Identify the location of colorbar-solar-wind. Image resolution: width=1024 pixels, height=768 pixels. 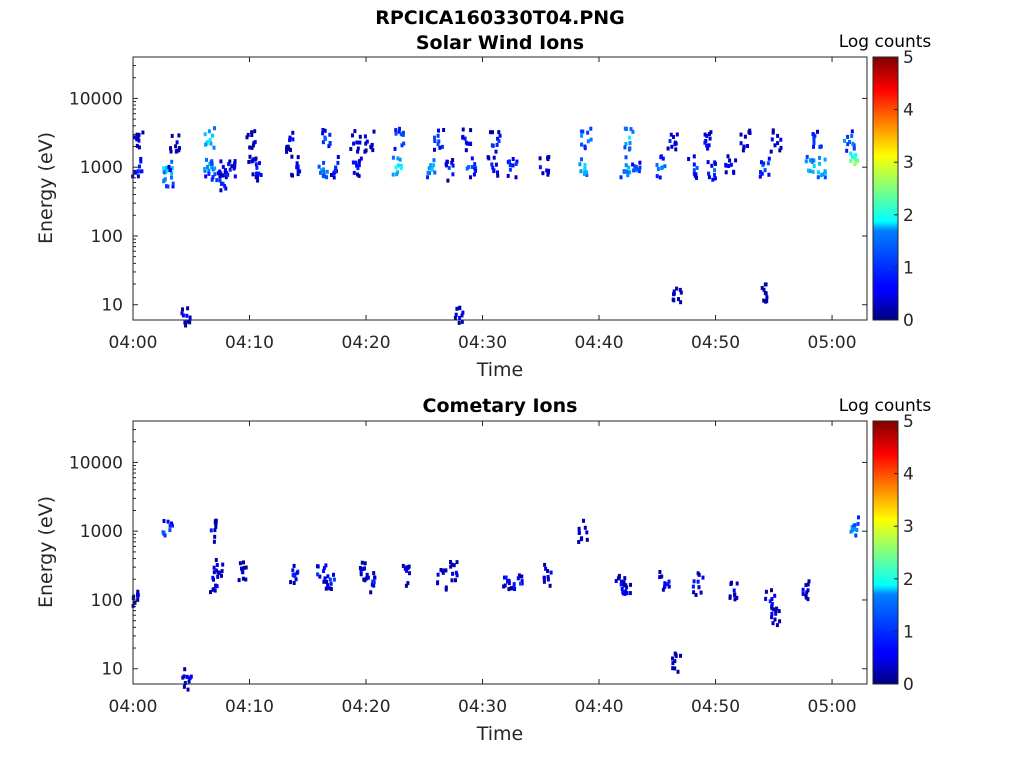
(885, 188).